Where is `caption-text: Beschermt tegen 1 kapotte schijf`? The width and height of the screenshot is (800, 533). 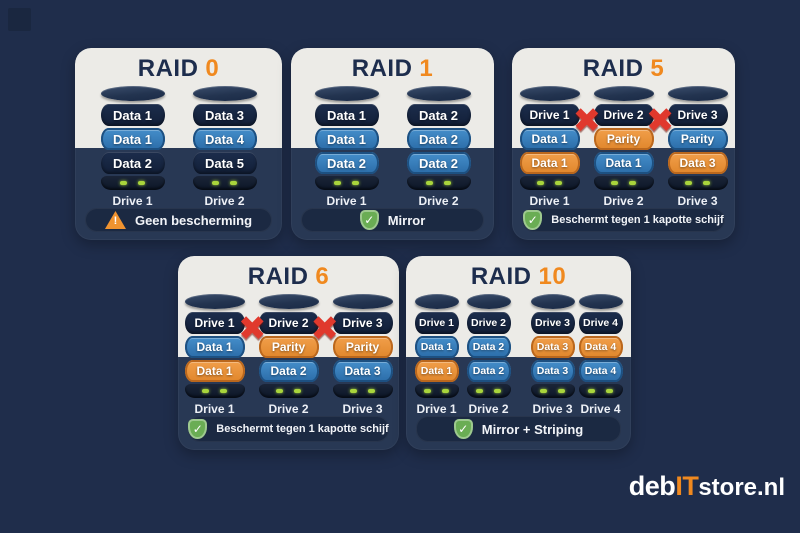 caption-text: Beschermt tegen 1 kapotte schijf is located at coordinates (637, 220).